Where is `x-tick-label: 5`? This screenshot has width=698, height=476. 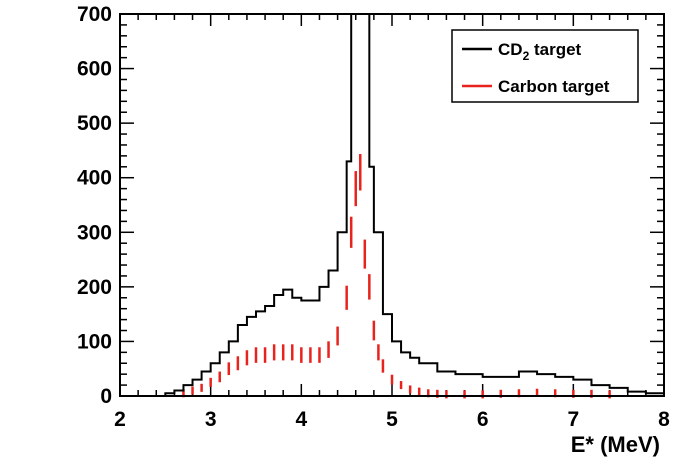
x-tick-label: 5 is located at coordinates (392, 419).